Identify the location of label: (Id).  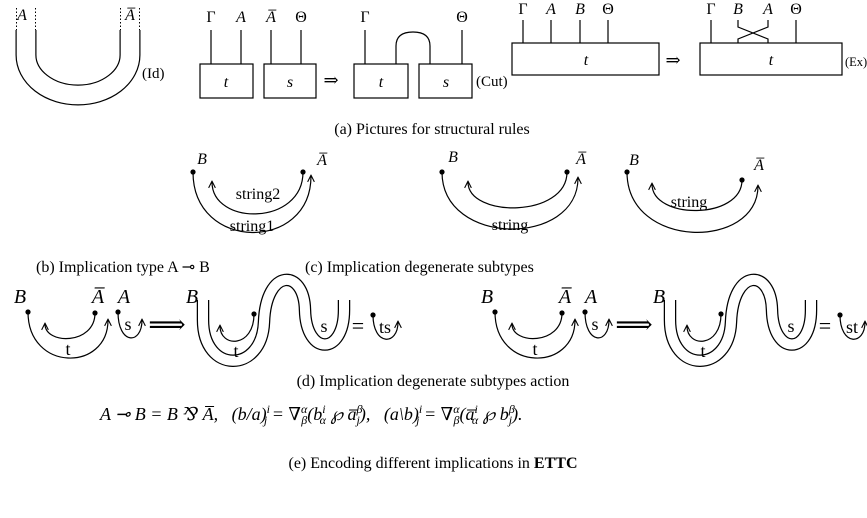
(153, 74).